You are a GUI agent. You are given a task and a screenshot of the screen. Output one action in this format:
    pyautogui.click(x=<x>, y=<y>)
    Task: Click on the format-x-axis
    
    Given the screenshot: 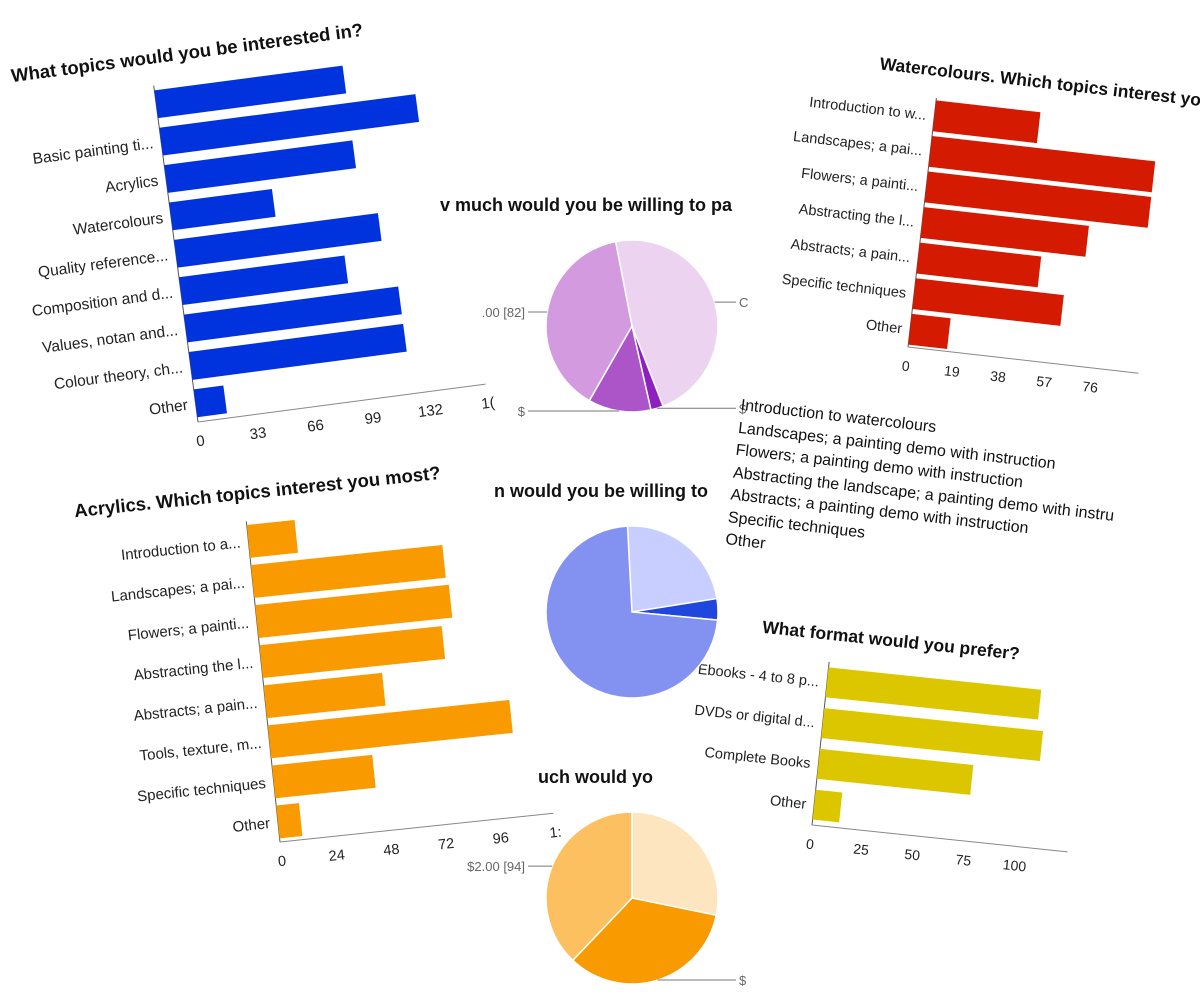 What is the action you would take?
    pyautogui.click(x=939, y=838)
    